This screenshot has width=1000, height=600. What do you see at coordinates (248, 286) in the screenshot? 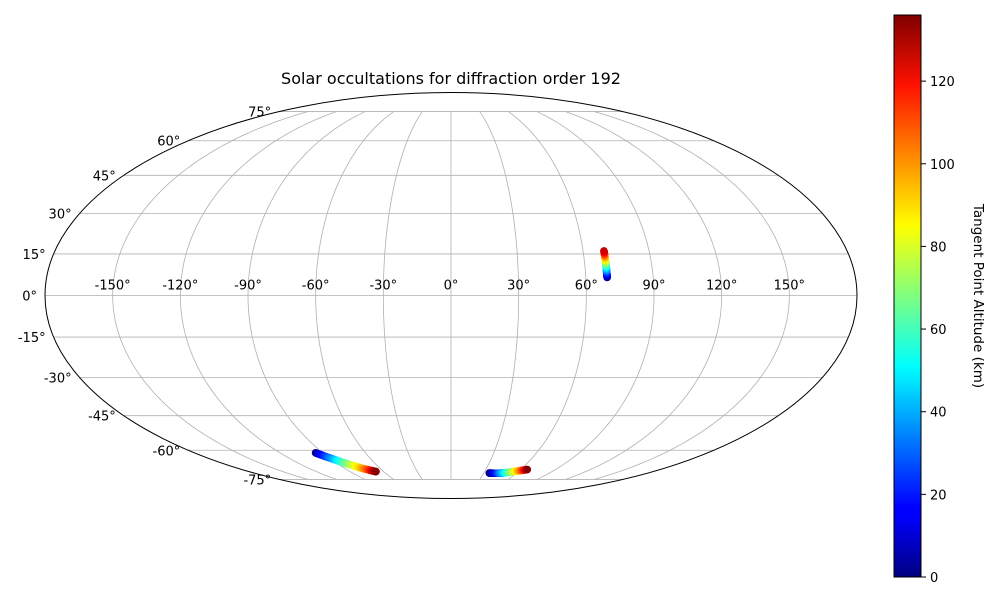
I see `longitude-tick-label: -90°` at bounding box center [248, 286].